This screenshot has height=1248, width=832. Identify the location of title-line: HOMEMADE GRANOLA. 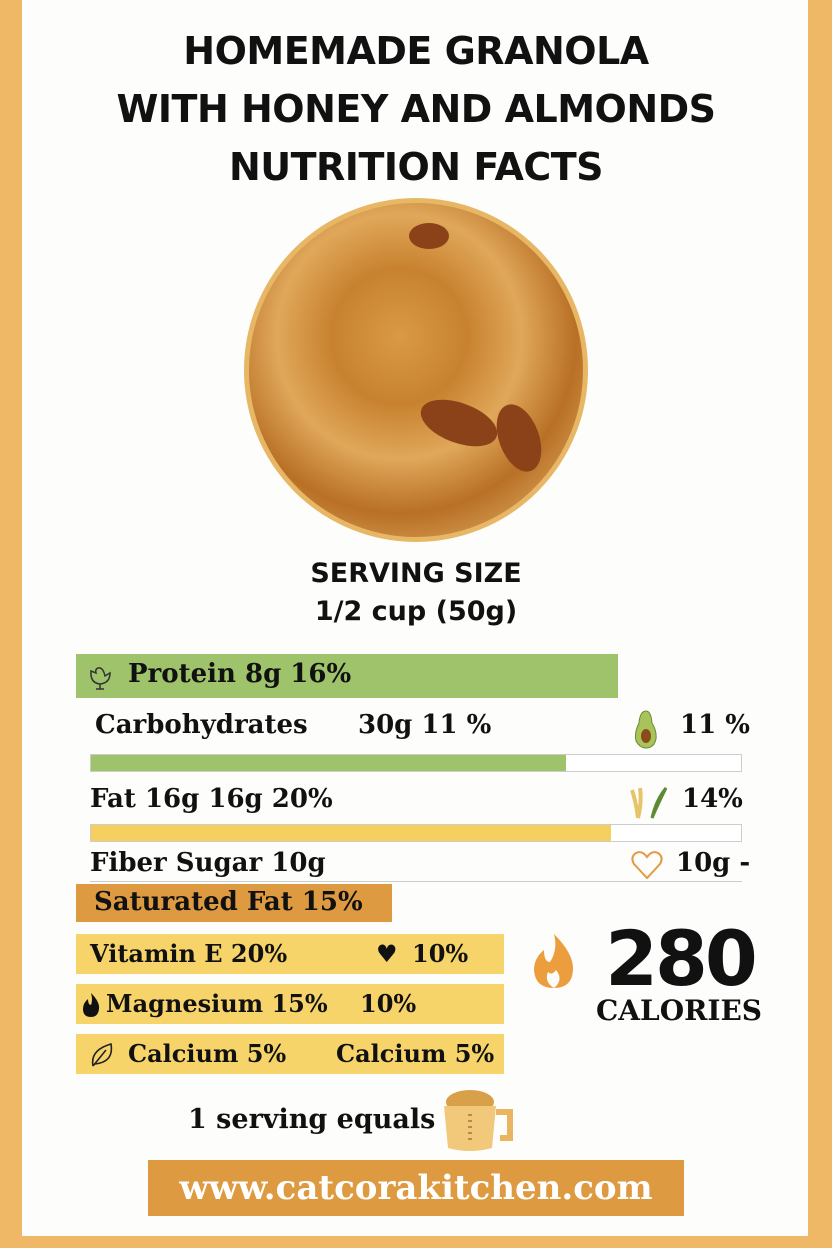
(416, 51).